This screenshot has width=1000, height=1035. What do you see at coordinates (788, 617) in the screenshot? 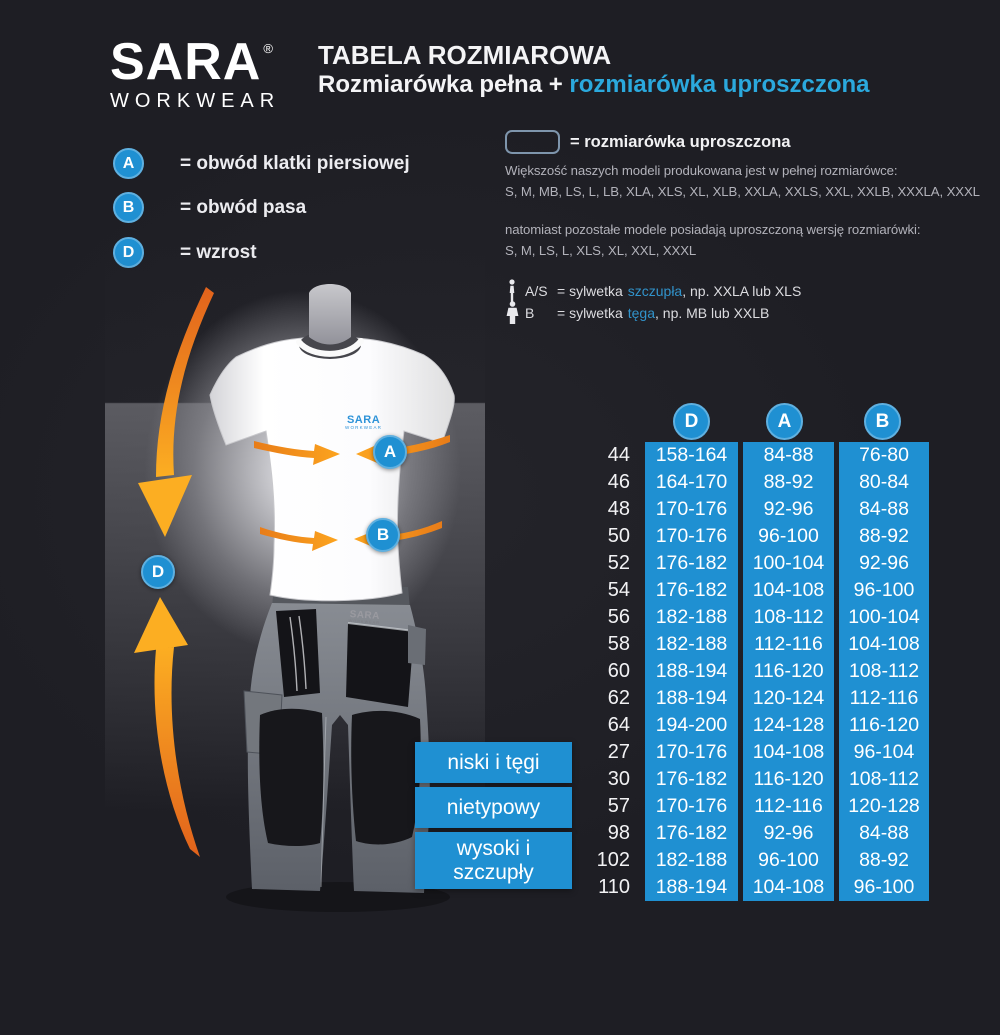
I see `size-cell-a: 108-112` at bounding box center [788, 617].